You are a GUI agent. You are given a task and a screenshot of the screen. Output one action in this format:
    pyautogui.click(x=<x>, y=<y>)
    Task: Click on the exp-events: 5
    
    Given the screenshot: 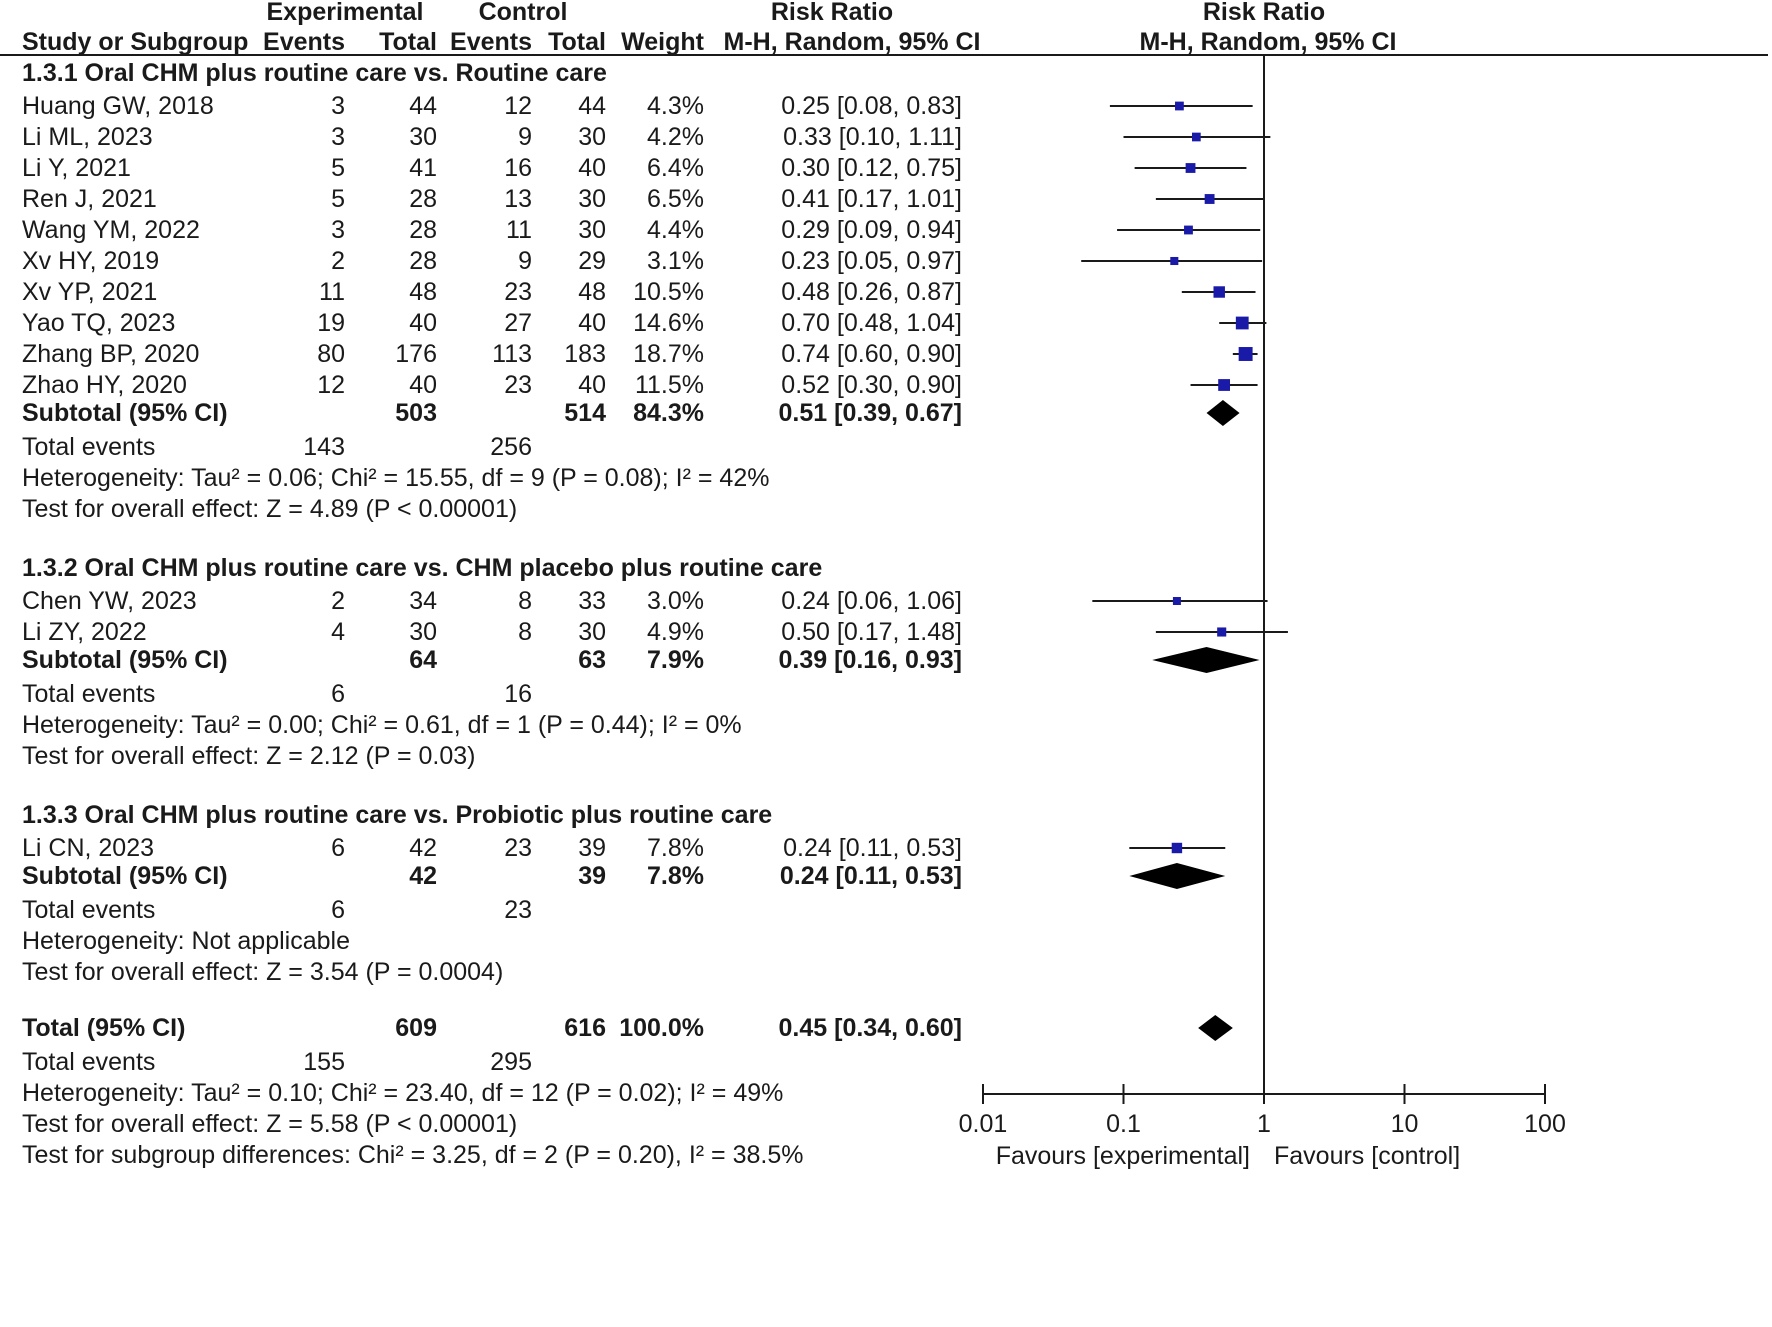 What is the action you would take?
    pyautogui.click(x=338, y=199)
    